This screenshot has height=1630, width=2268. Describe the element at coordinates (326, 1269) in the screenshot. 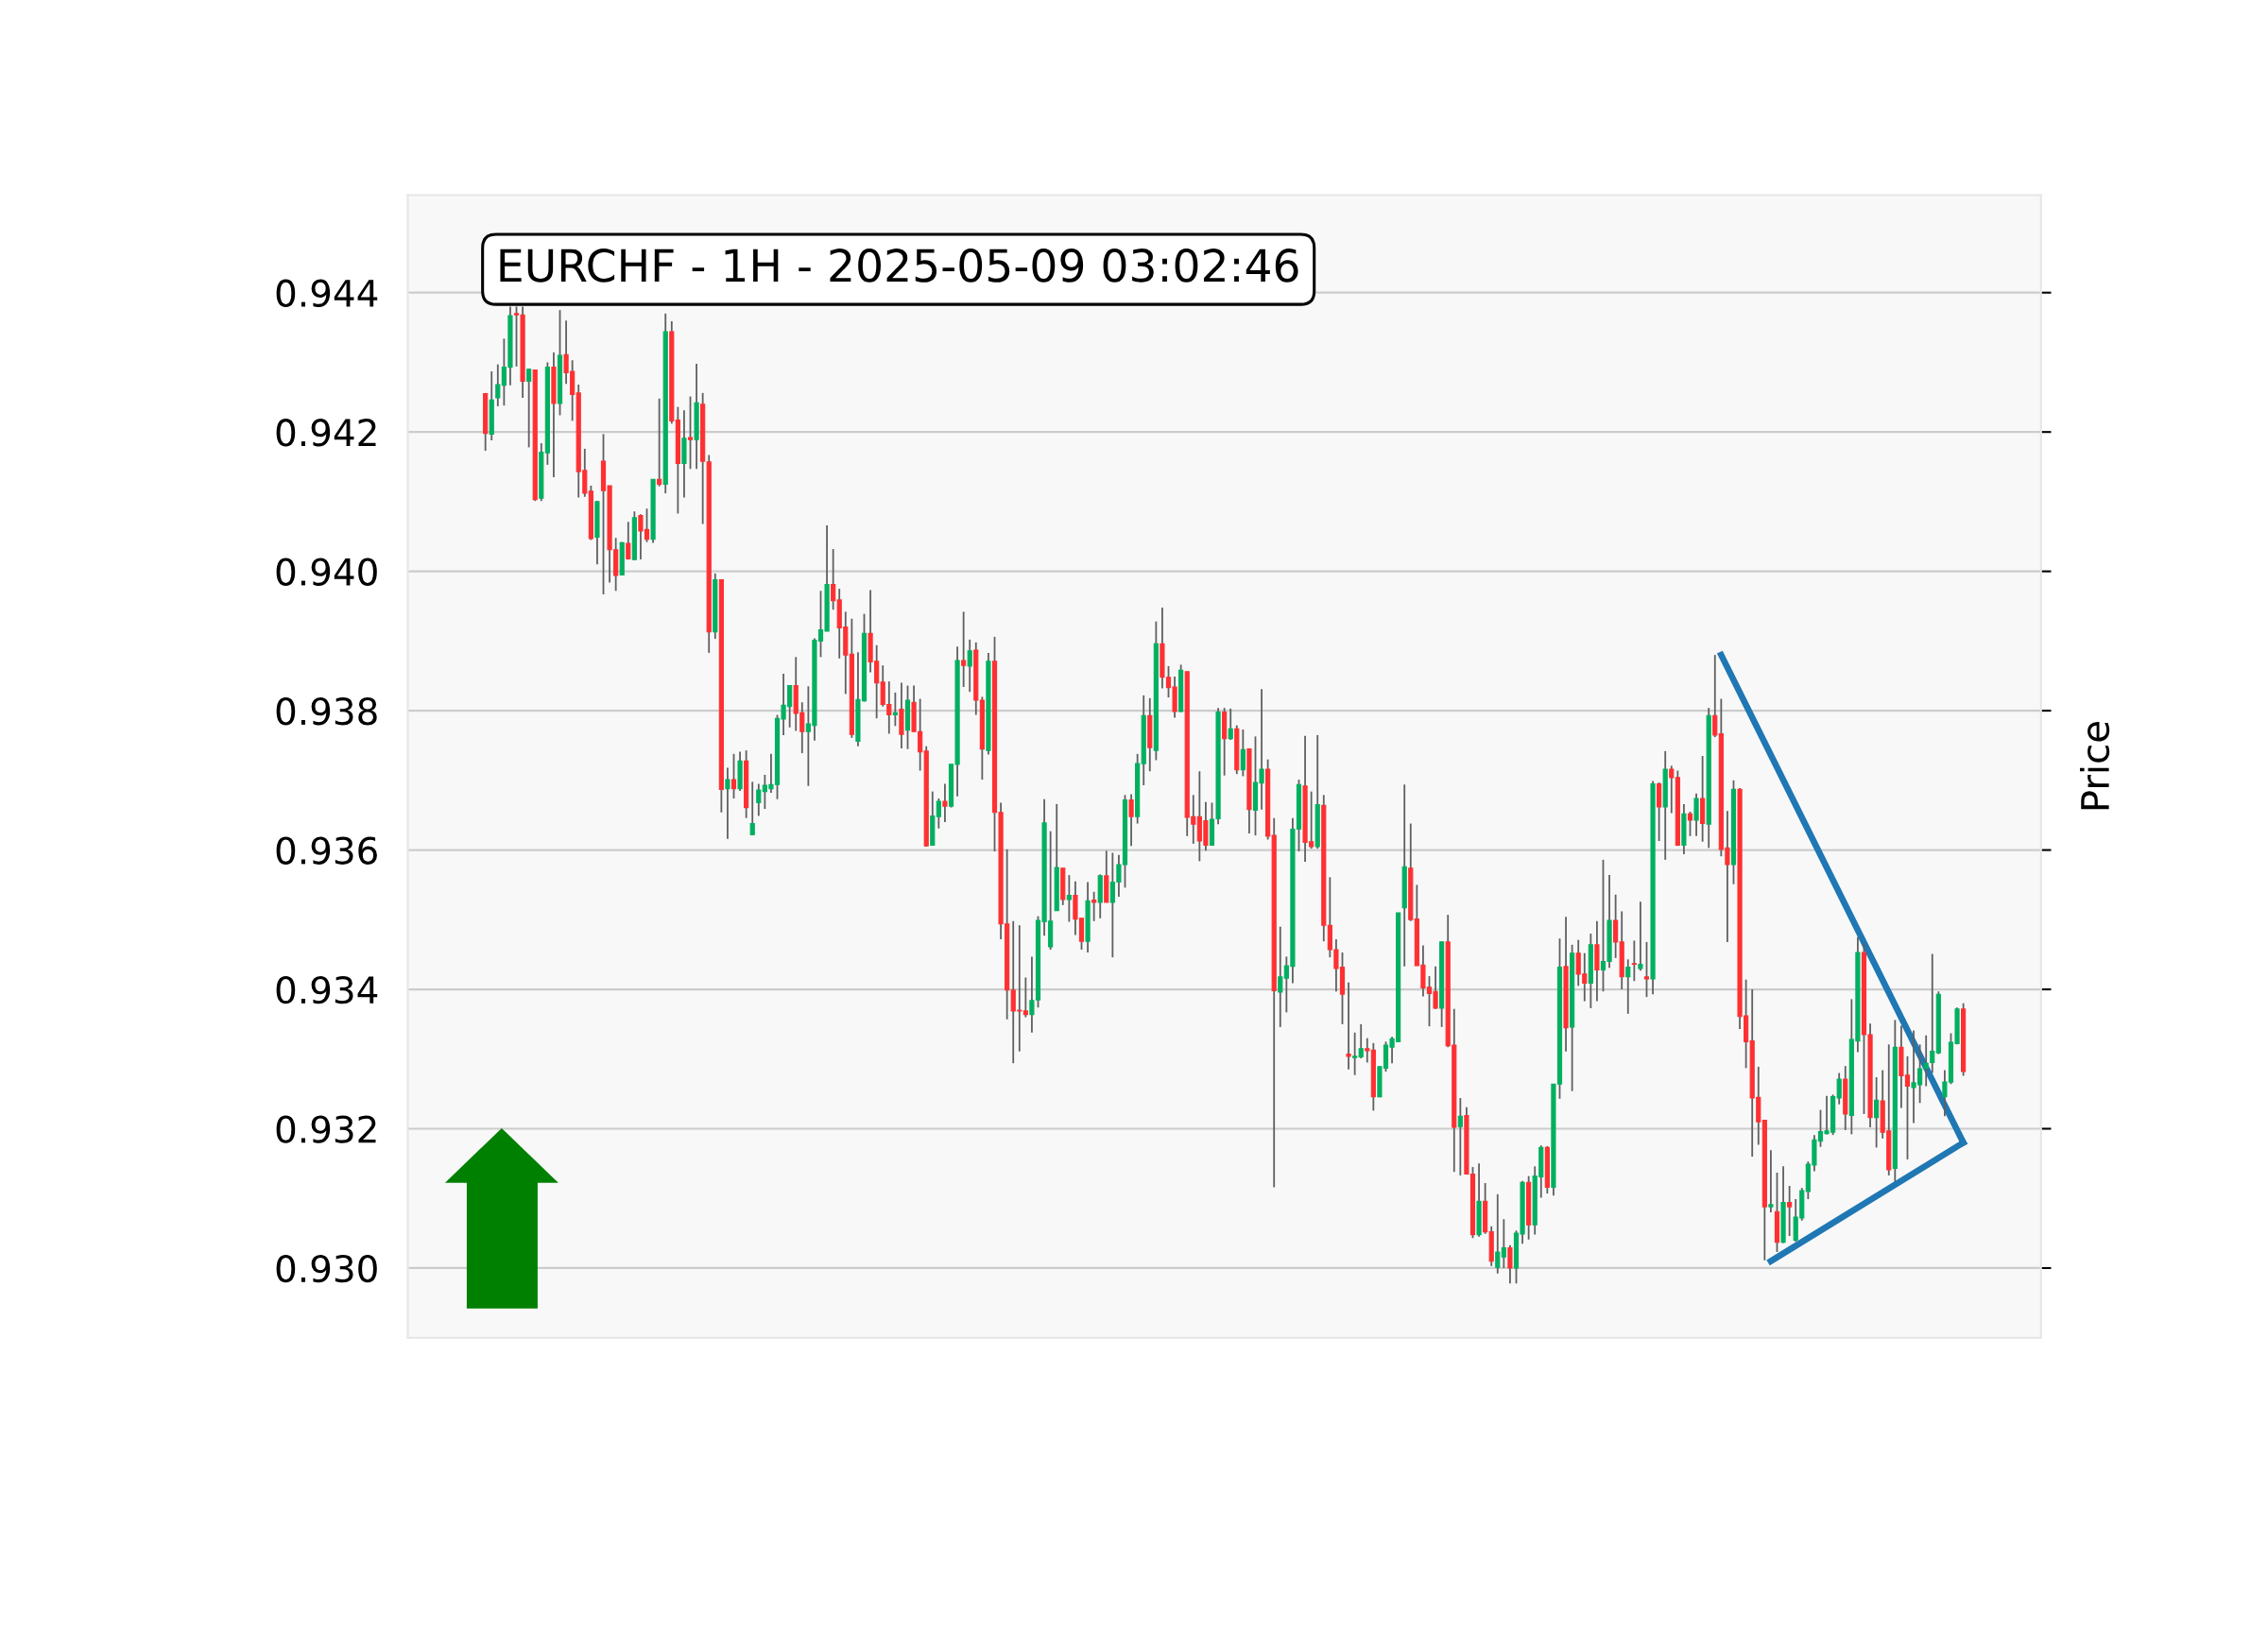

I see `y-tick-label: 0.930` at that location.